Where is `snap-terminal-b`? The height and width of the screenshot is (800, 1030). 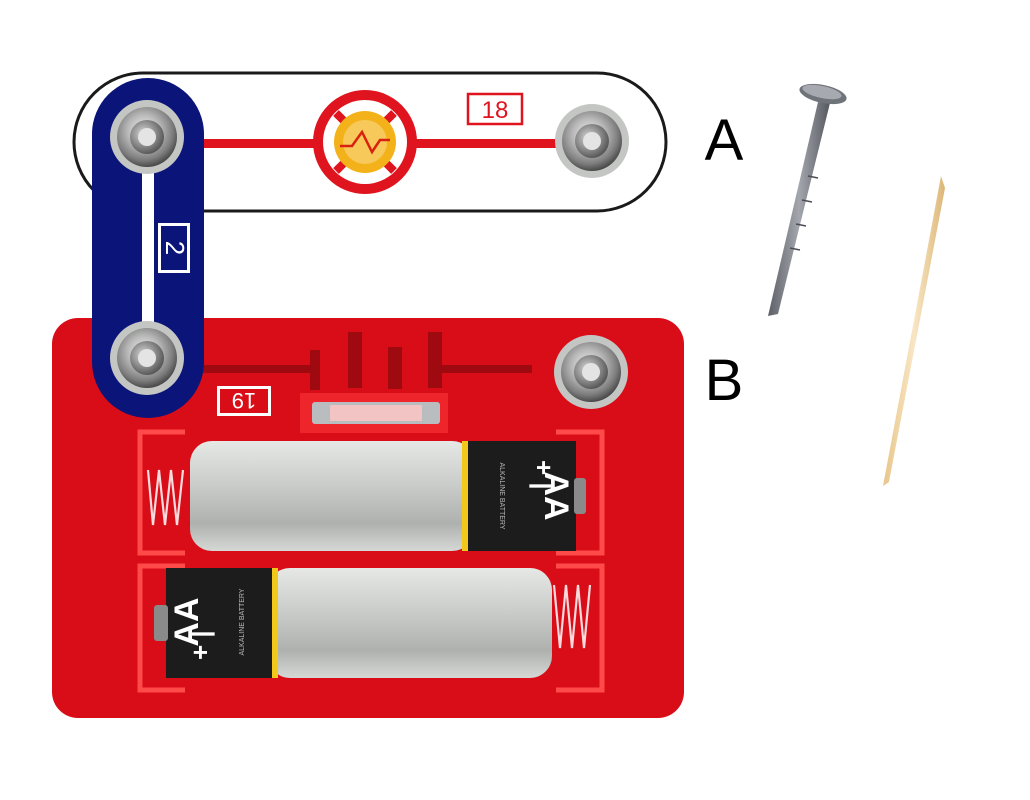 snap-terminal-b is located at coordinates (591, 372).